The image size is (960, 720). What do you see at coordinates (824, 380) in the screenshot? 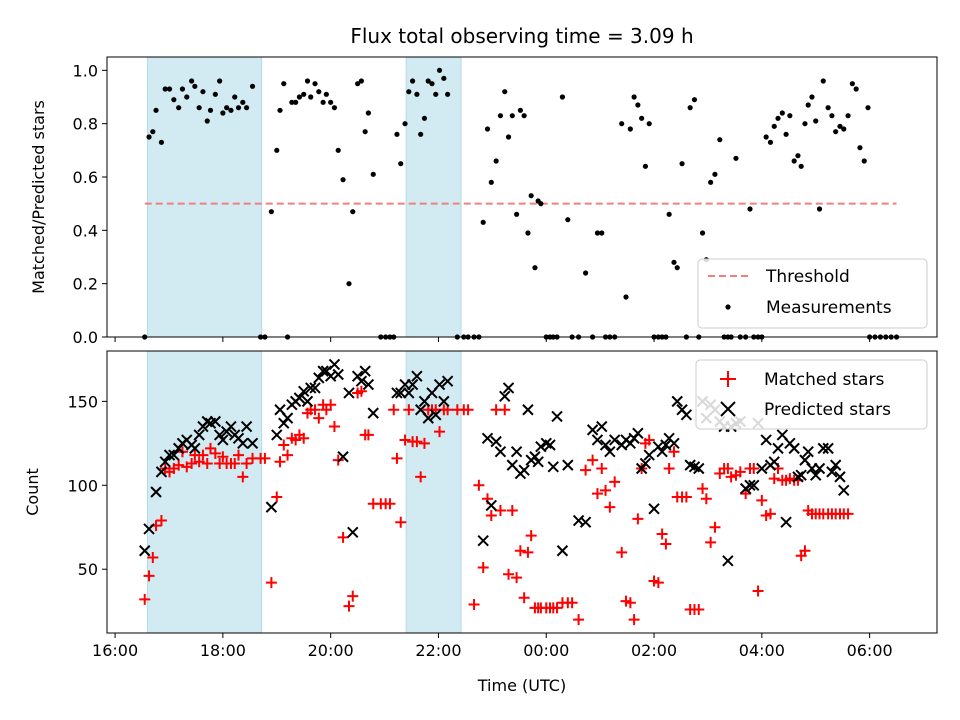
I see `legend-matched-label: Matched stars` at bounding box center [824, 380].